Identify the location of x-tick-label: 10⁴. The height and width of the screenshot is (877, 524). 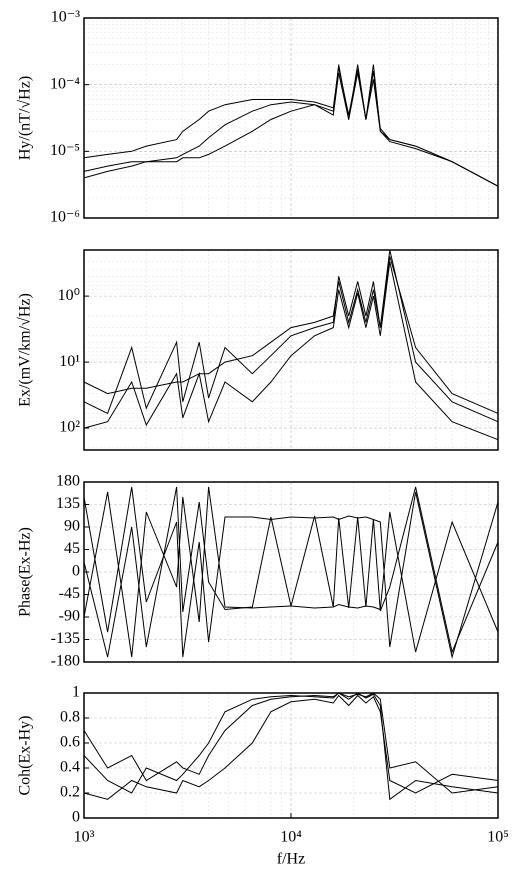
(291, 837).